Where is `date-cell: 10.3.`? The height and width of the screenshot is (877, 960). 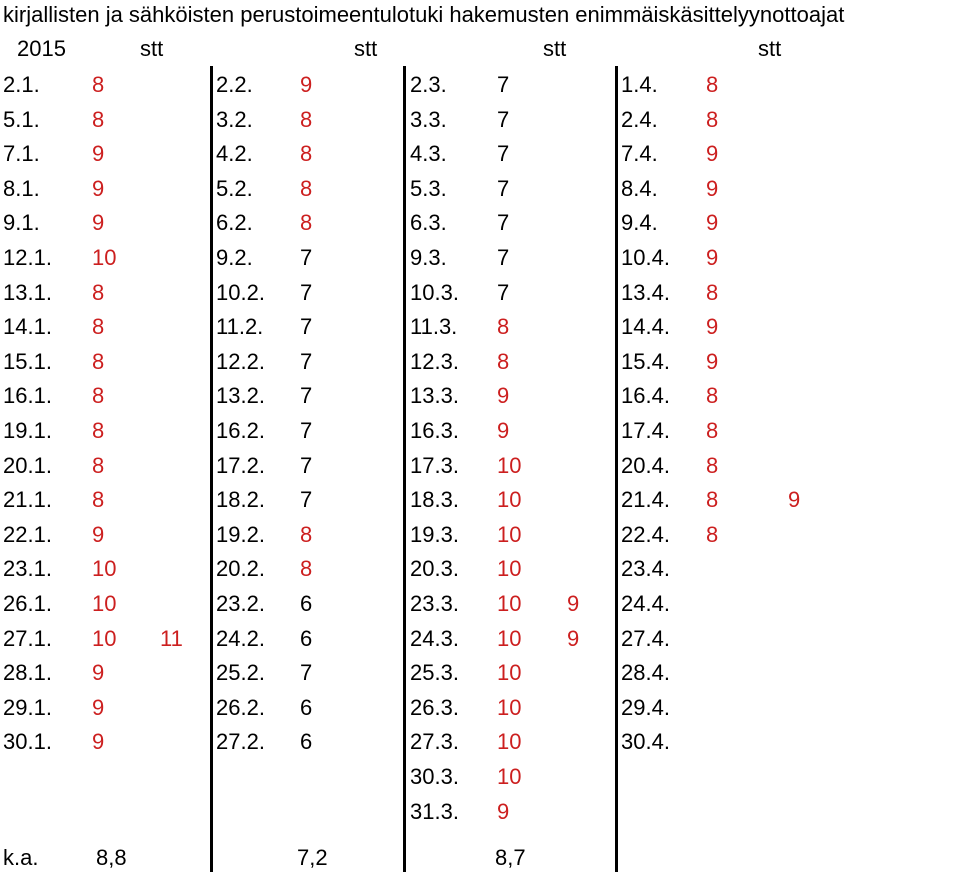
date-cell: 10.3. is located at coordinates (434, 292).